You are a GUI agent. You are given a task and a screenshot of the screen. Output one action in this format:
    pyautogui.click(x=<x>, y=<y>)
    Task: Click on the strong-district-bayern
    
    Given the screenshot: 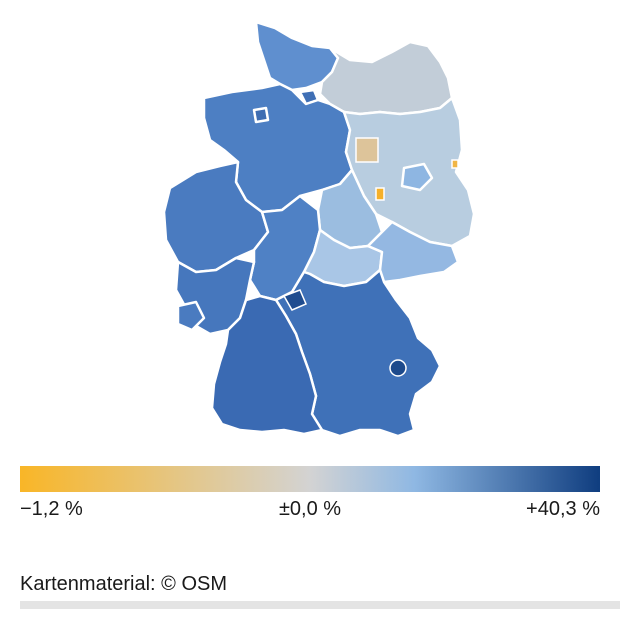 What is the action you would take?
    pyautogui.click(x=398, y=368)
    